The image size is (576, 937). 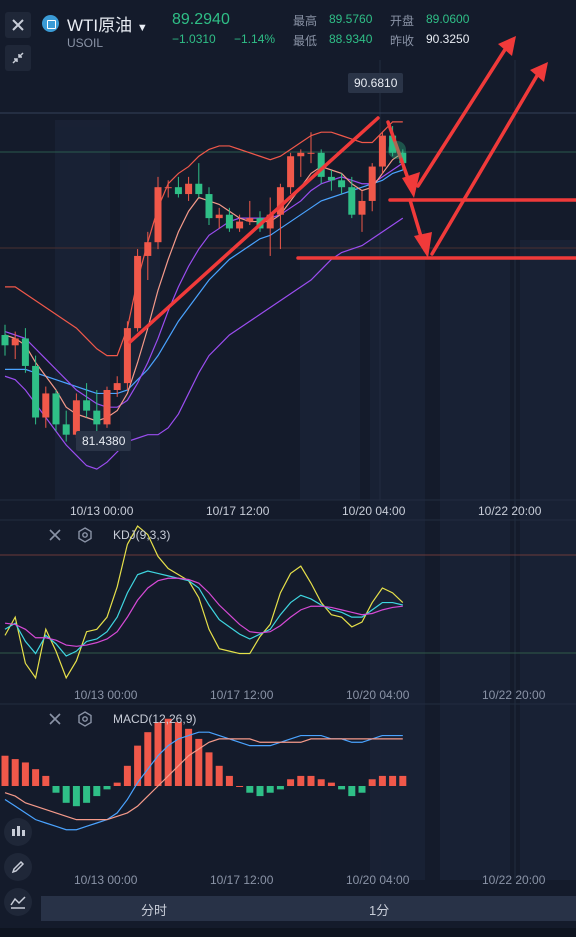 I want to click on max-price-tag: 90.6810, so click(x=376, y=83).